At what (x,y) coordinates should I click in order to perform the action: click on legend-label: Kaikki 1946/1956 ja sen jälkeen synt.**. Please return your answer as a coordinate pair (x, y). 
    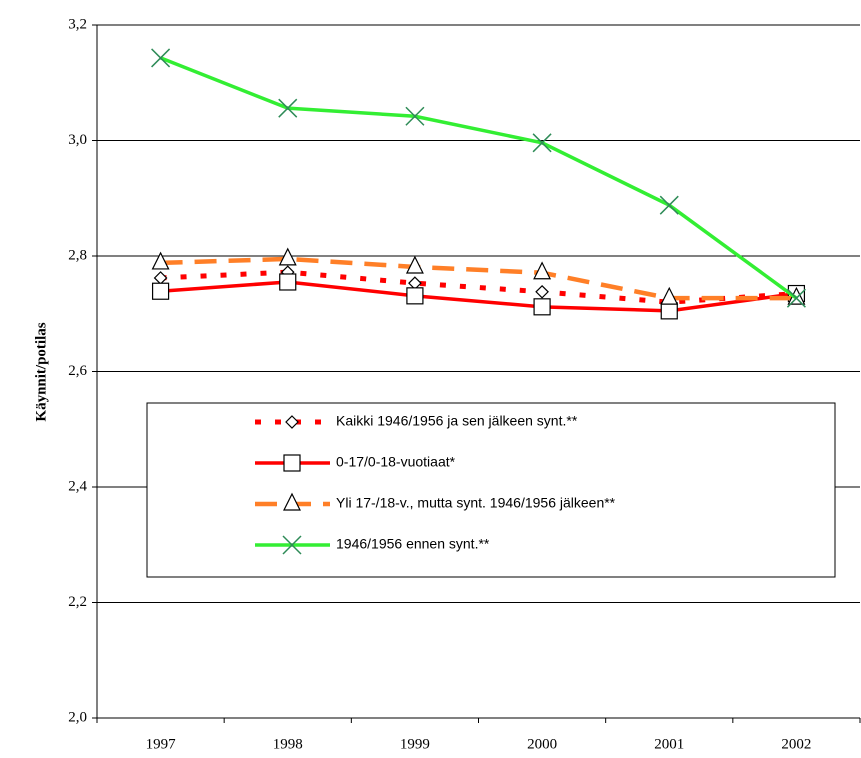
    Looking at the image, I should click on (457, 421).